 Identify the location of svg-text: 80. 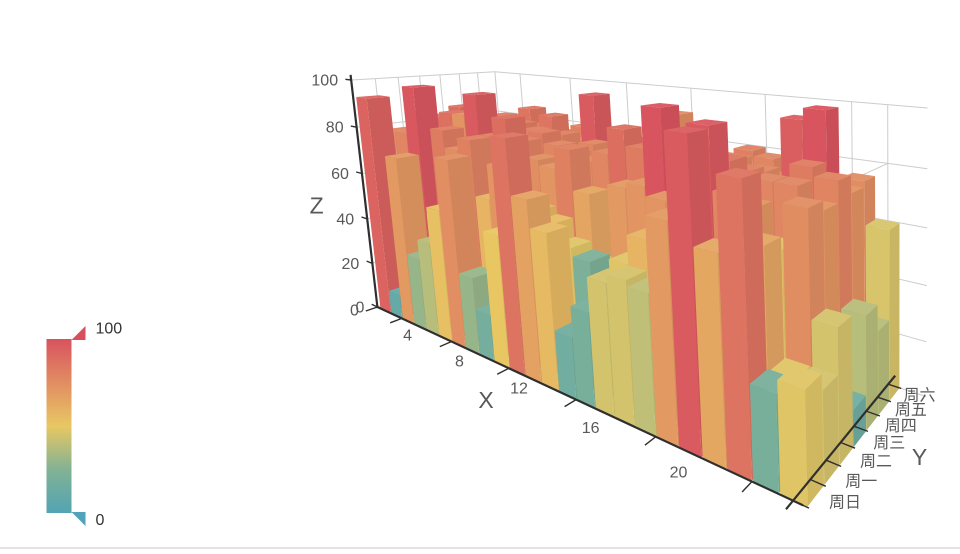
(335, 128).